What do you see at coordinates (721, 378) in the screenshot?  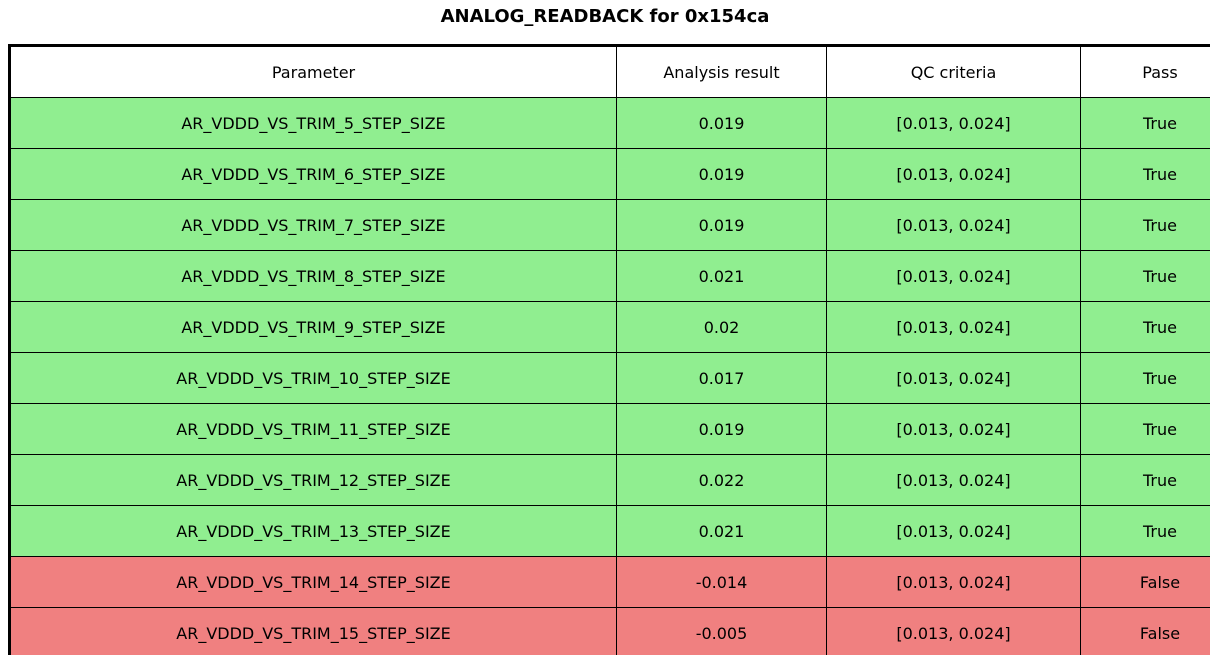 I see `analysis-result-cell: 0.017` at bounding box center [721, 378].